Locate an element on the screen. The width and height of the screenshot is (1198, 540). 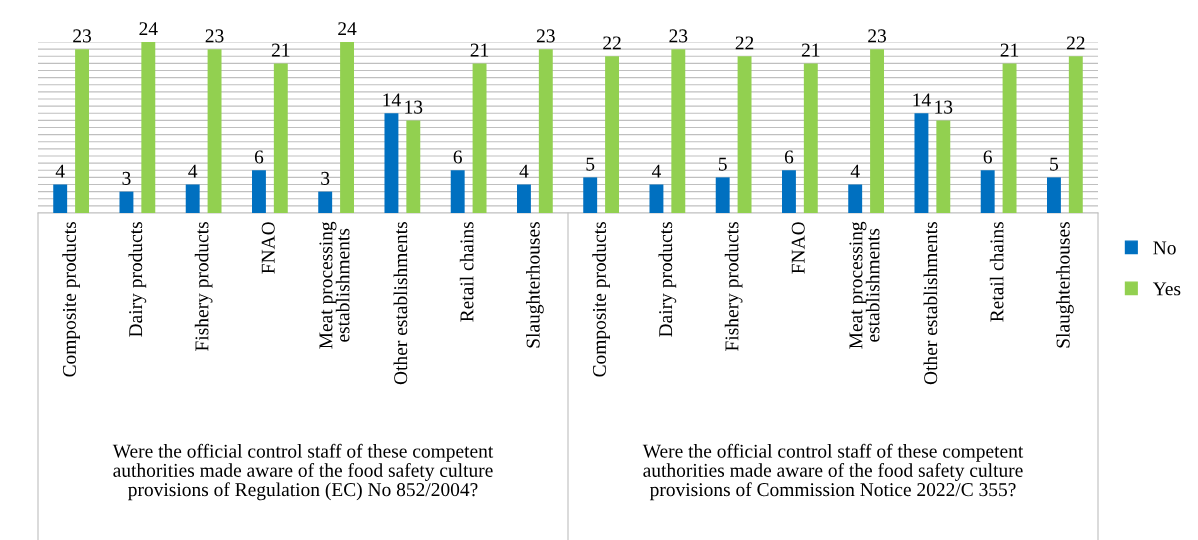
text: Were the official control staff of these competent authorities made aware of the food safety culture provisions of Commission Notice 2022/C 355? is located at coordinates (833, 472).